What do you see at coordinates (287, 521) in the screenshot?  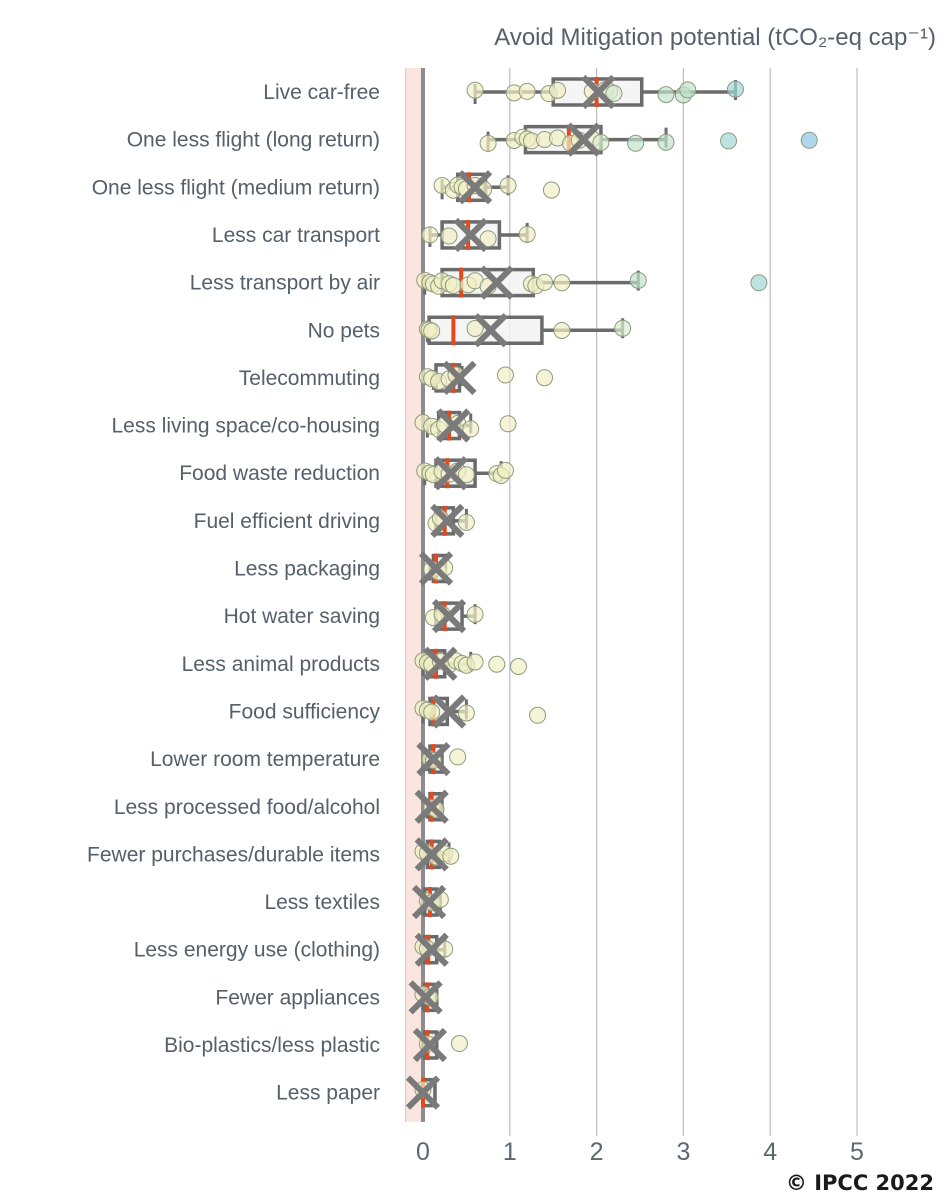 I see `category-label: Fuel efficient driving` at bounding box center [287, 521].